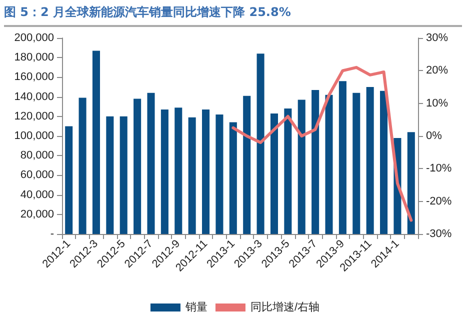 This screenshot has height=322, width=470. What do you see at coordinates (437, 70) in the screenshot?
I see `y2-tick-label: 20%` at bounding box center [437, 70].